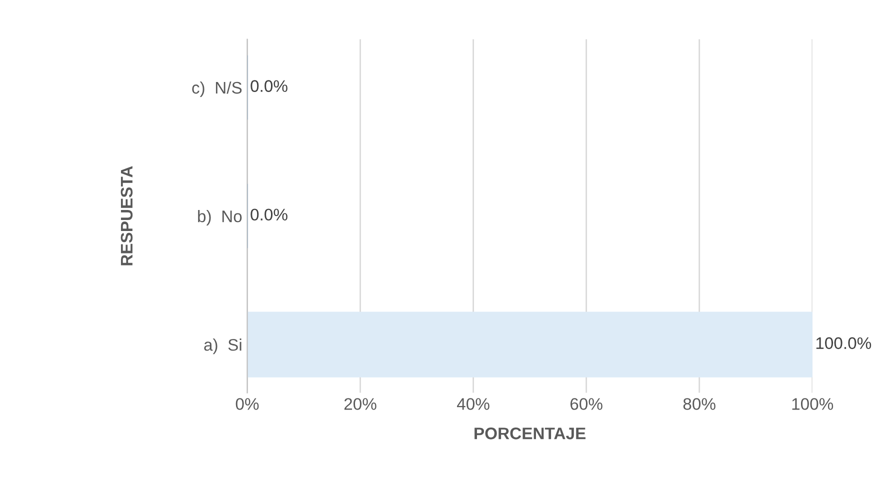 Image resolution: width=883 pixels, height=491 pixels. Describe the element at coordinates (530, 434) in the screenshot. I see `x-axis-title: PORCENTAJE` at that location.